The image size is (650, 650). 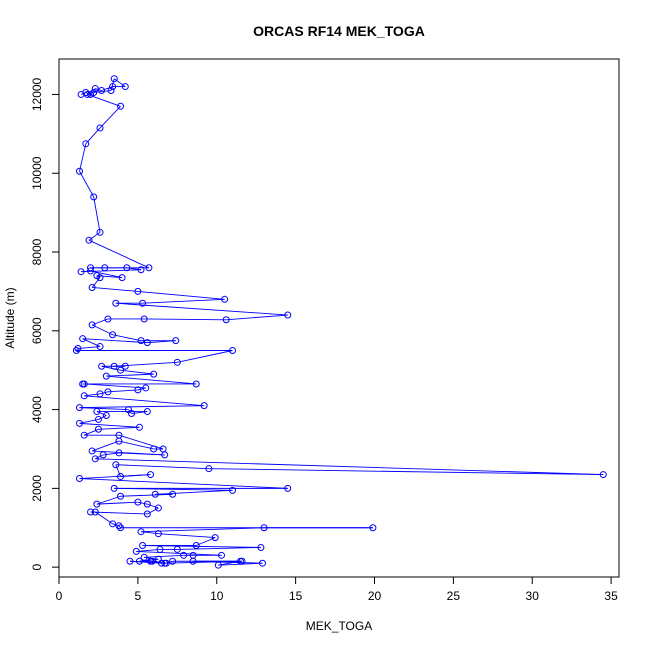 I want to click on x-axis-ticks: 0 5 10 15 20 25 30 35, so click(x=337, y=590).